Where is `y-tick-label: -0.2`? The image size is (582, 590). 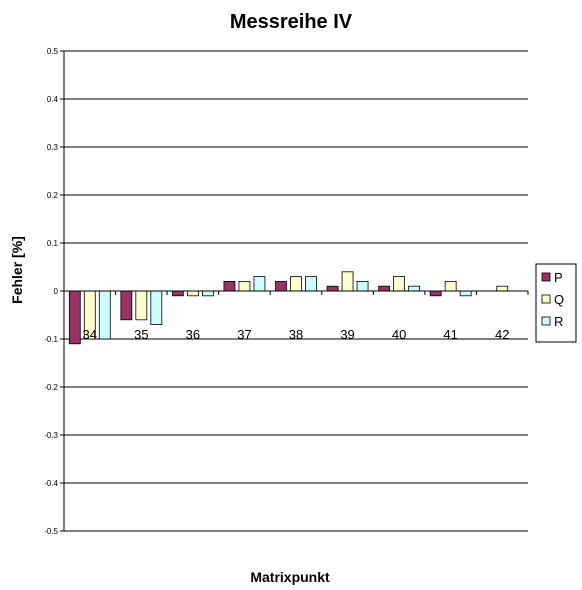 y-tick-label: -0.2 is located at coordinates (51, 387).